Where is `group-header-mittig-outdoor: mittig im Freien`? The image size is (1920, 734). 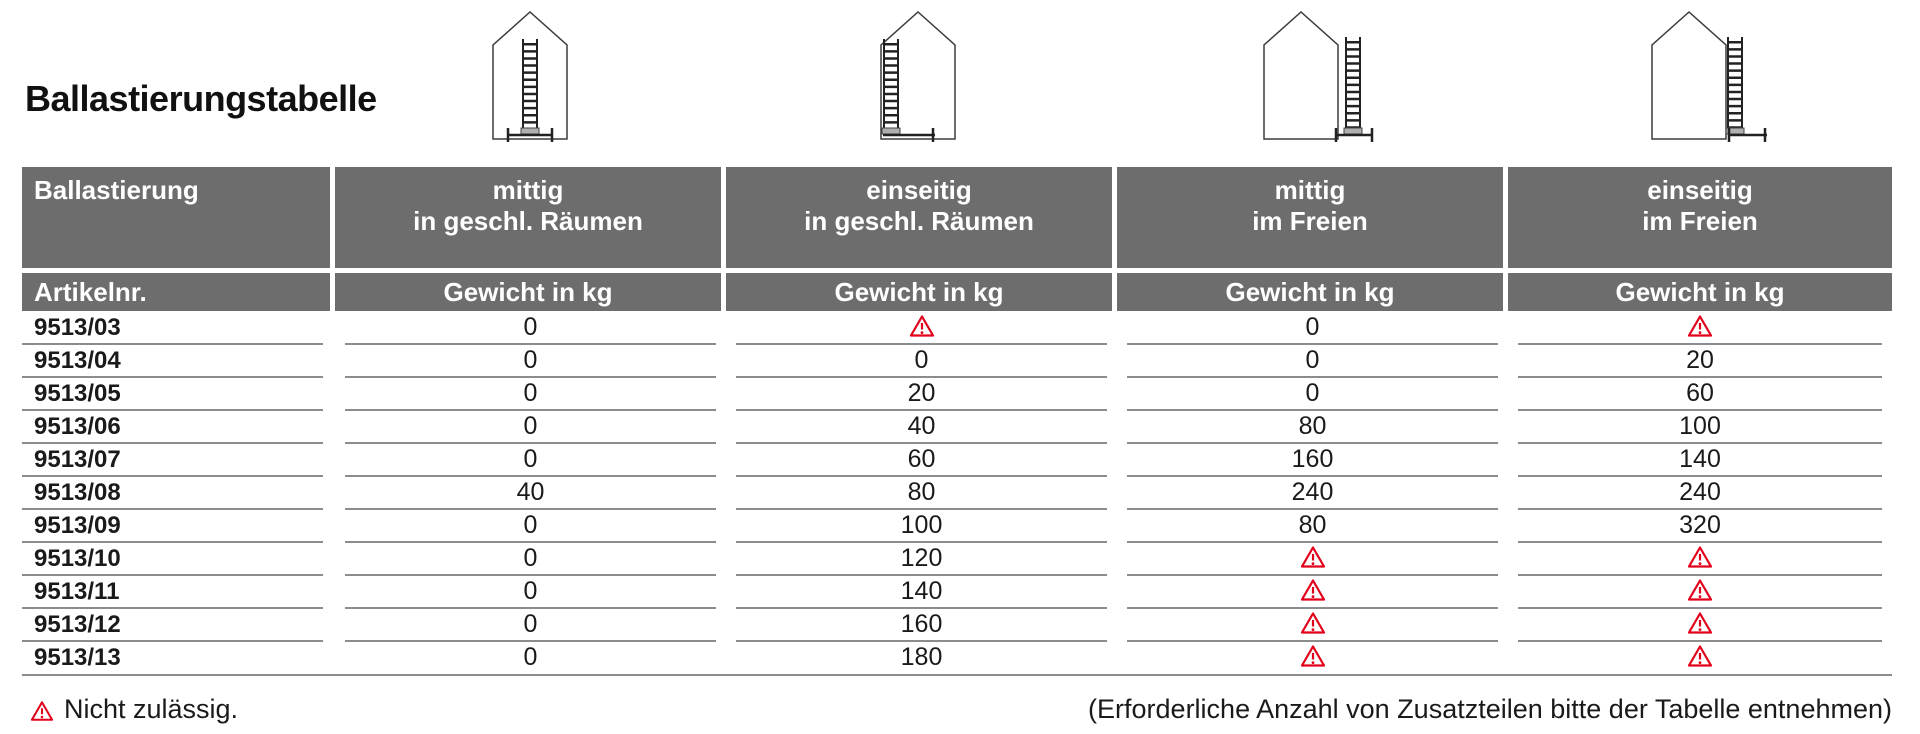 group-header-mittig-outdoor: mittig im Freien is located at coordinates (1312, 217).